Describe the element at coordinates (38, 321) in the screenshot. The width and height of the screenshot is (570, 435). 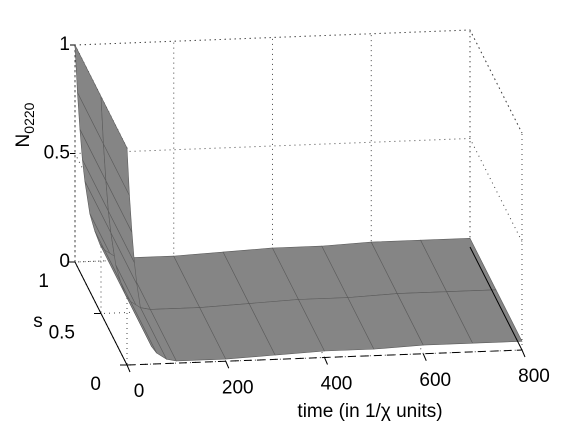
I see `y-axis-label: s` at that location.